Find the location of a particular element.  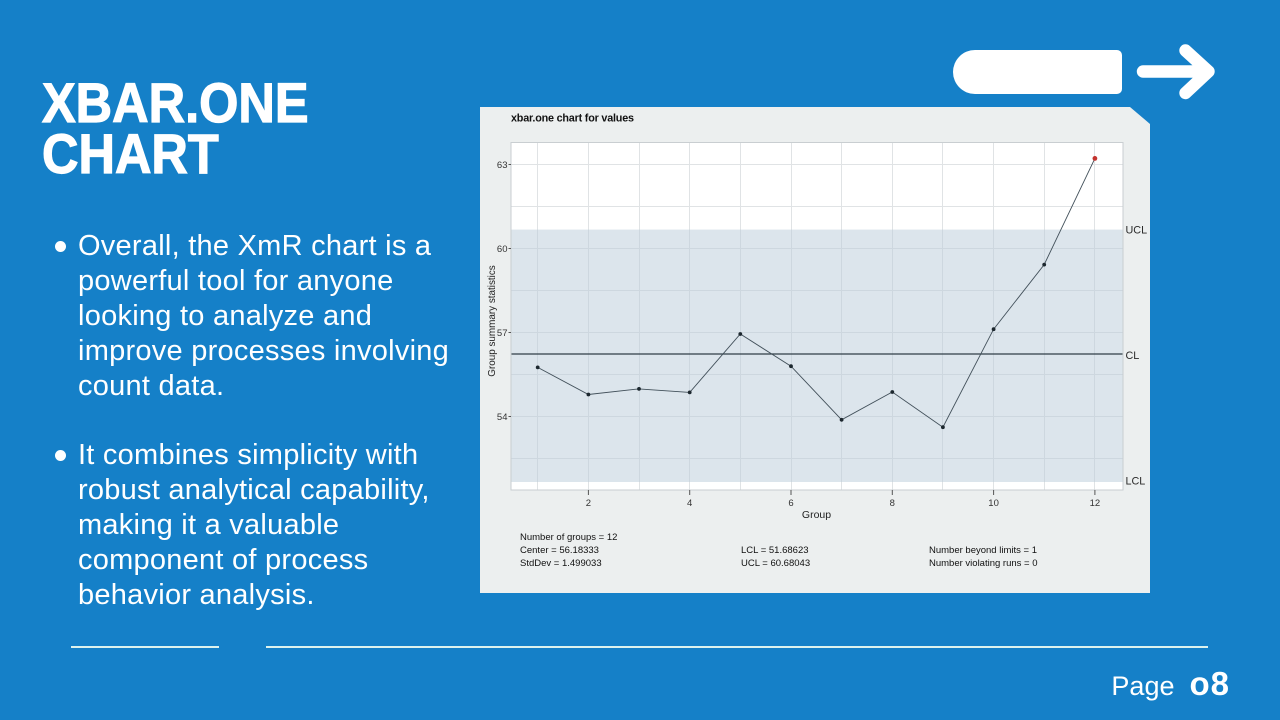

svg-text: LCL = 51.68623 is located at coordinates (775, 550).